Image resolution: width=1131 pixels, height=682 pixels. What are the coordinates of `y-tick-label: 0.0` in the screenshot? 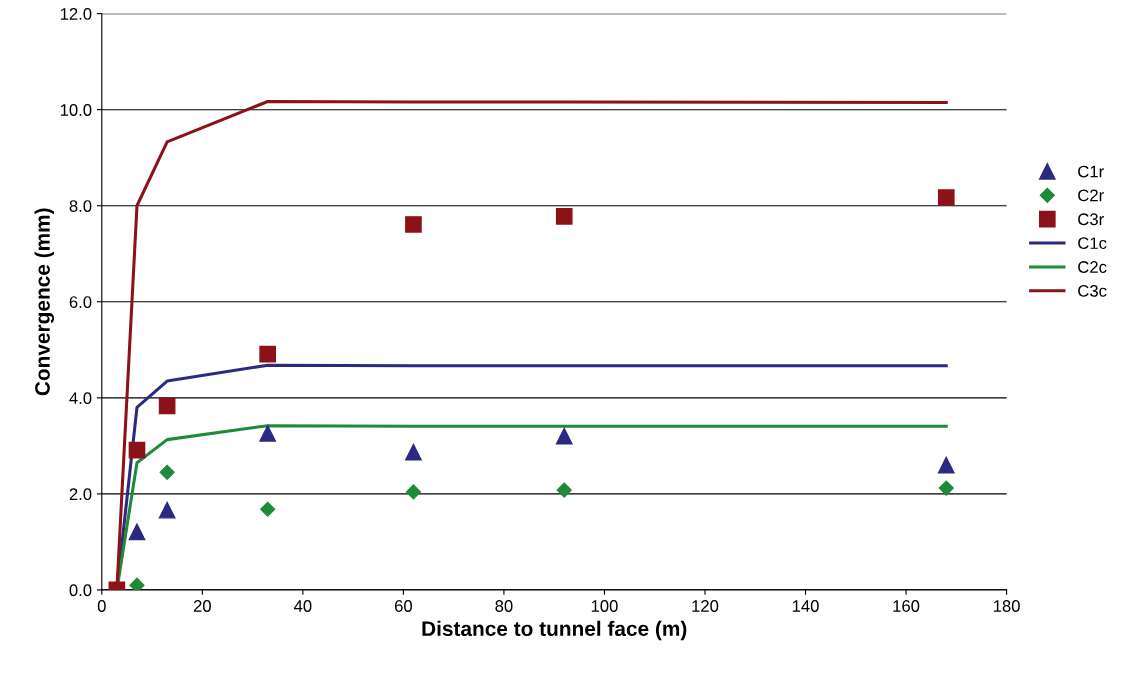 It's located at (80, 590).